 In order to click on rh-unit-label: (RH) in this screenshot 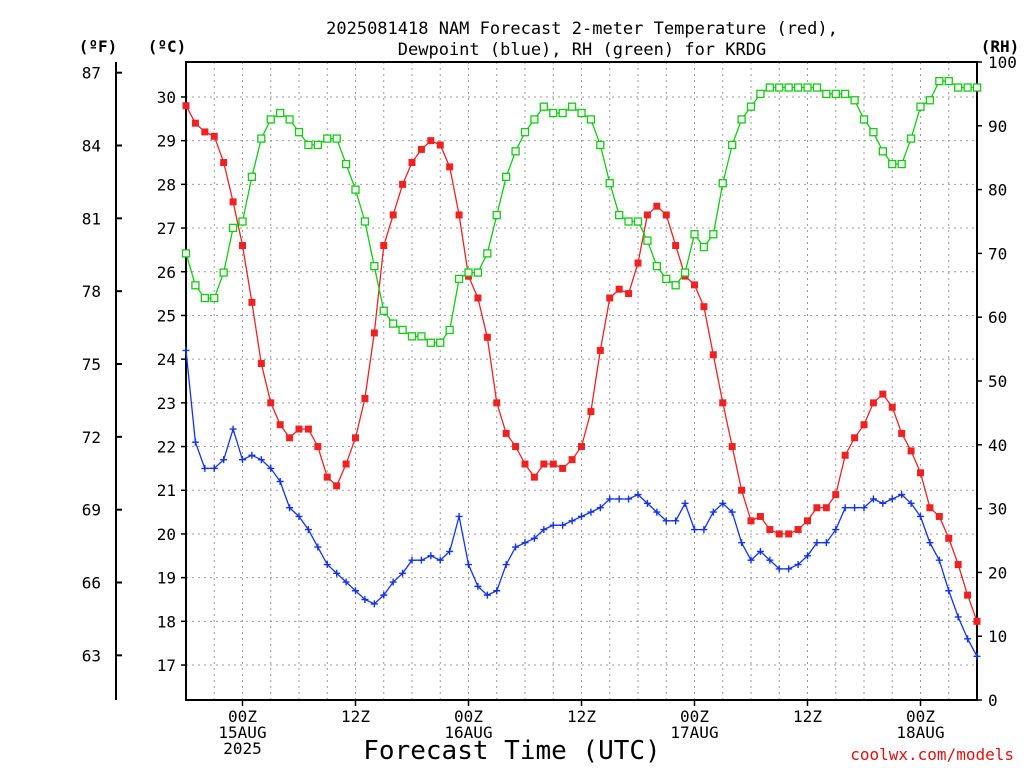, I will do `click(1000, 46)`.